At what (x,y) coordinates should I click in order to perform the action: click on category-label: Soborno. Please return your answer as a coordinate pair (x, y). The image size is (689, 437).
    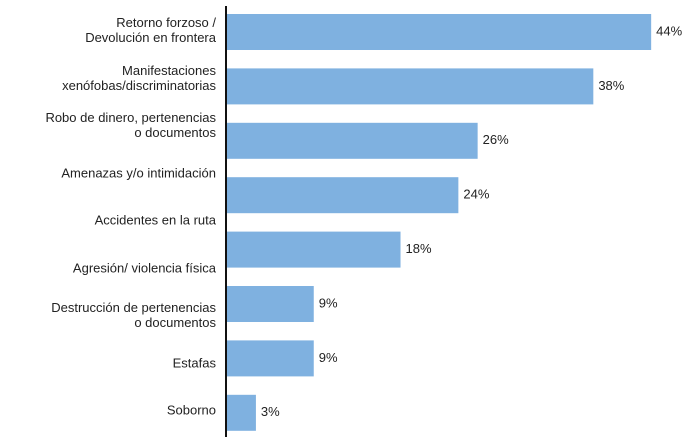
    Looking at the image, I should click on (191, 410).